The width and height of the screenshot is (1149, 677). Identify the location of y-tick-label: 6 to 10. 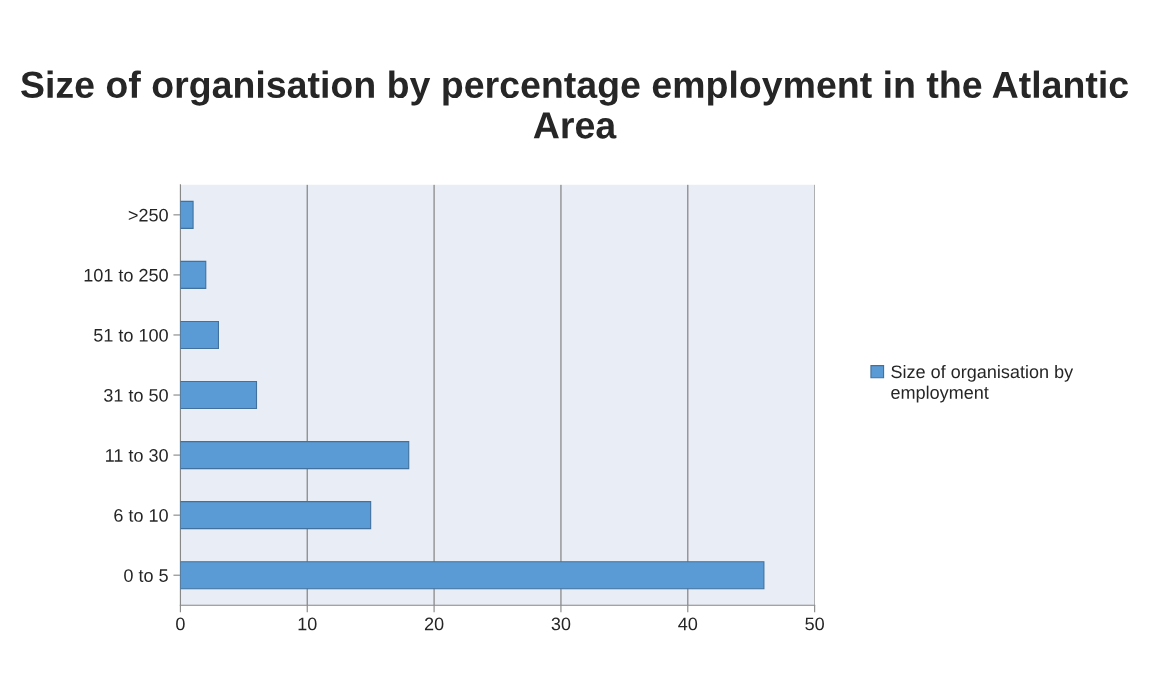
(141, 515).